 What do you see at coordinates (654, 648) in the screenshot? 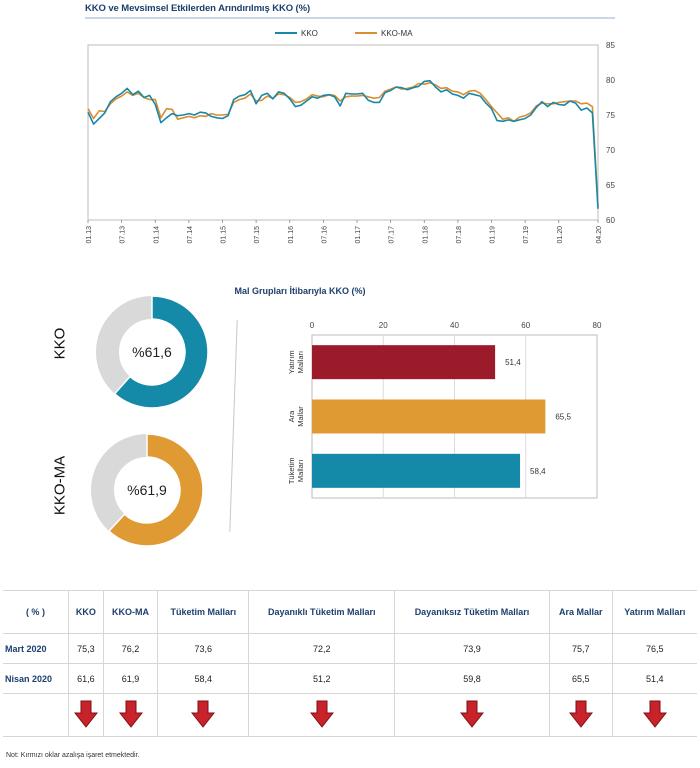
I see `table-cell: 76,5` at bounding box center [654, 648].